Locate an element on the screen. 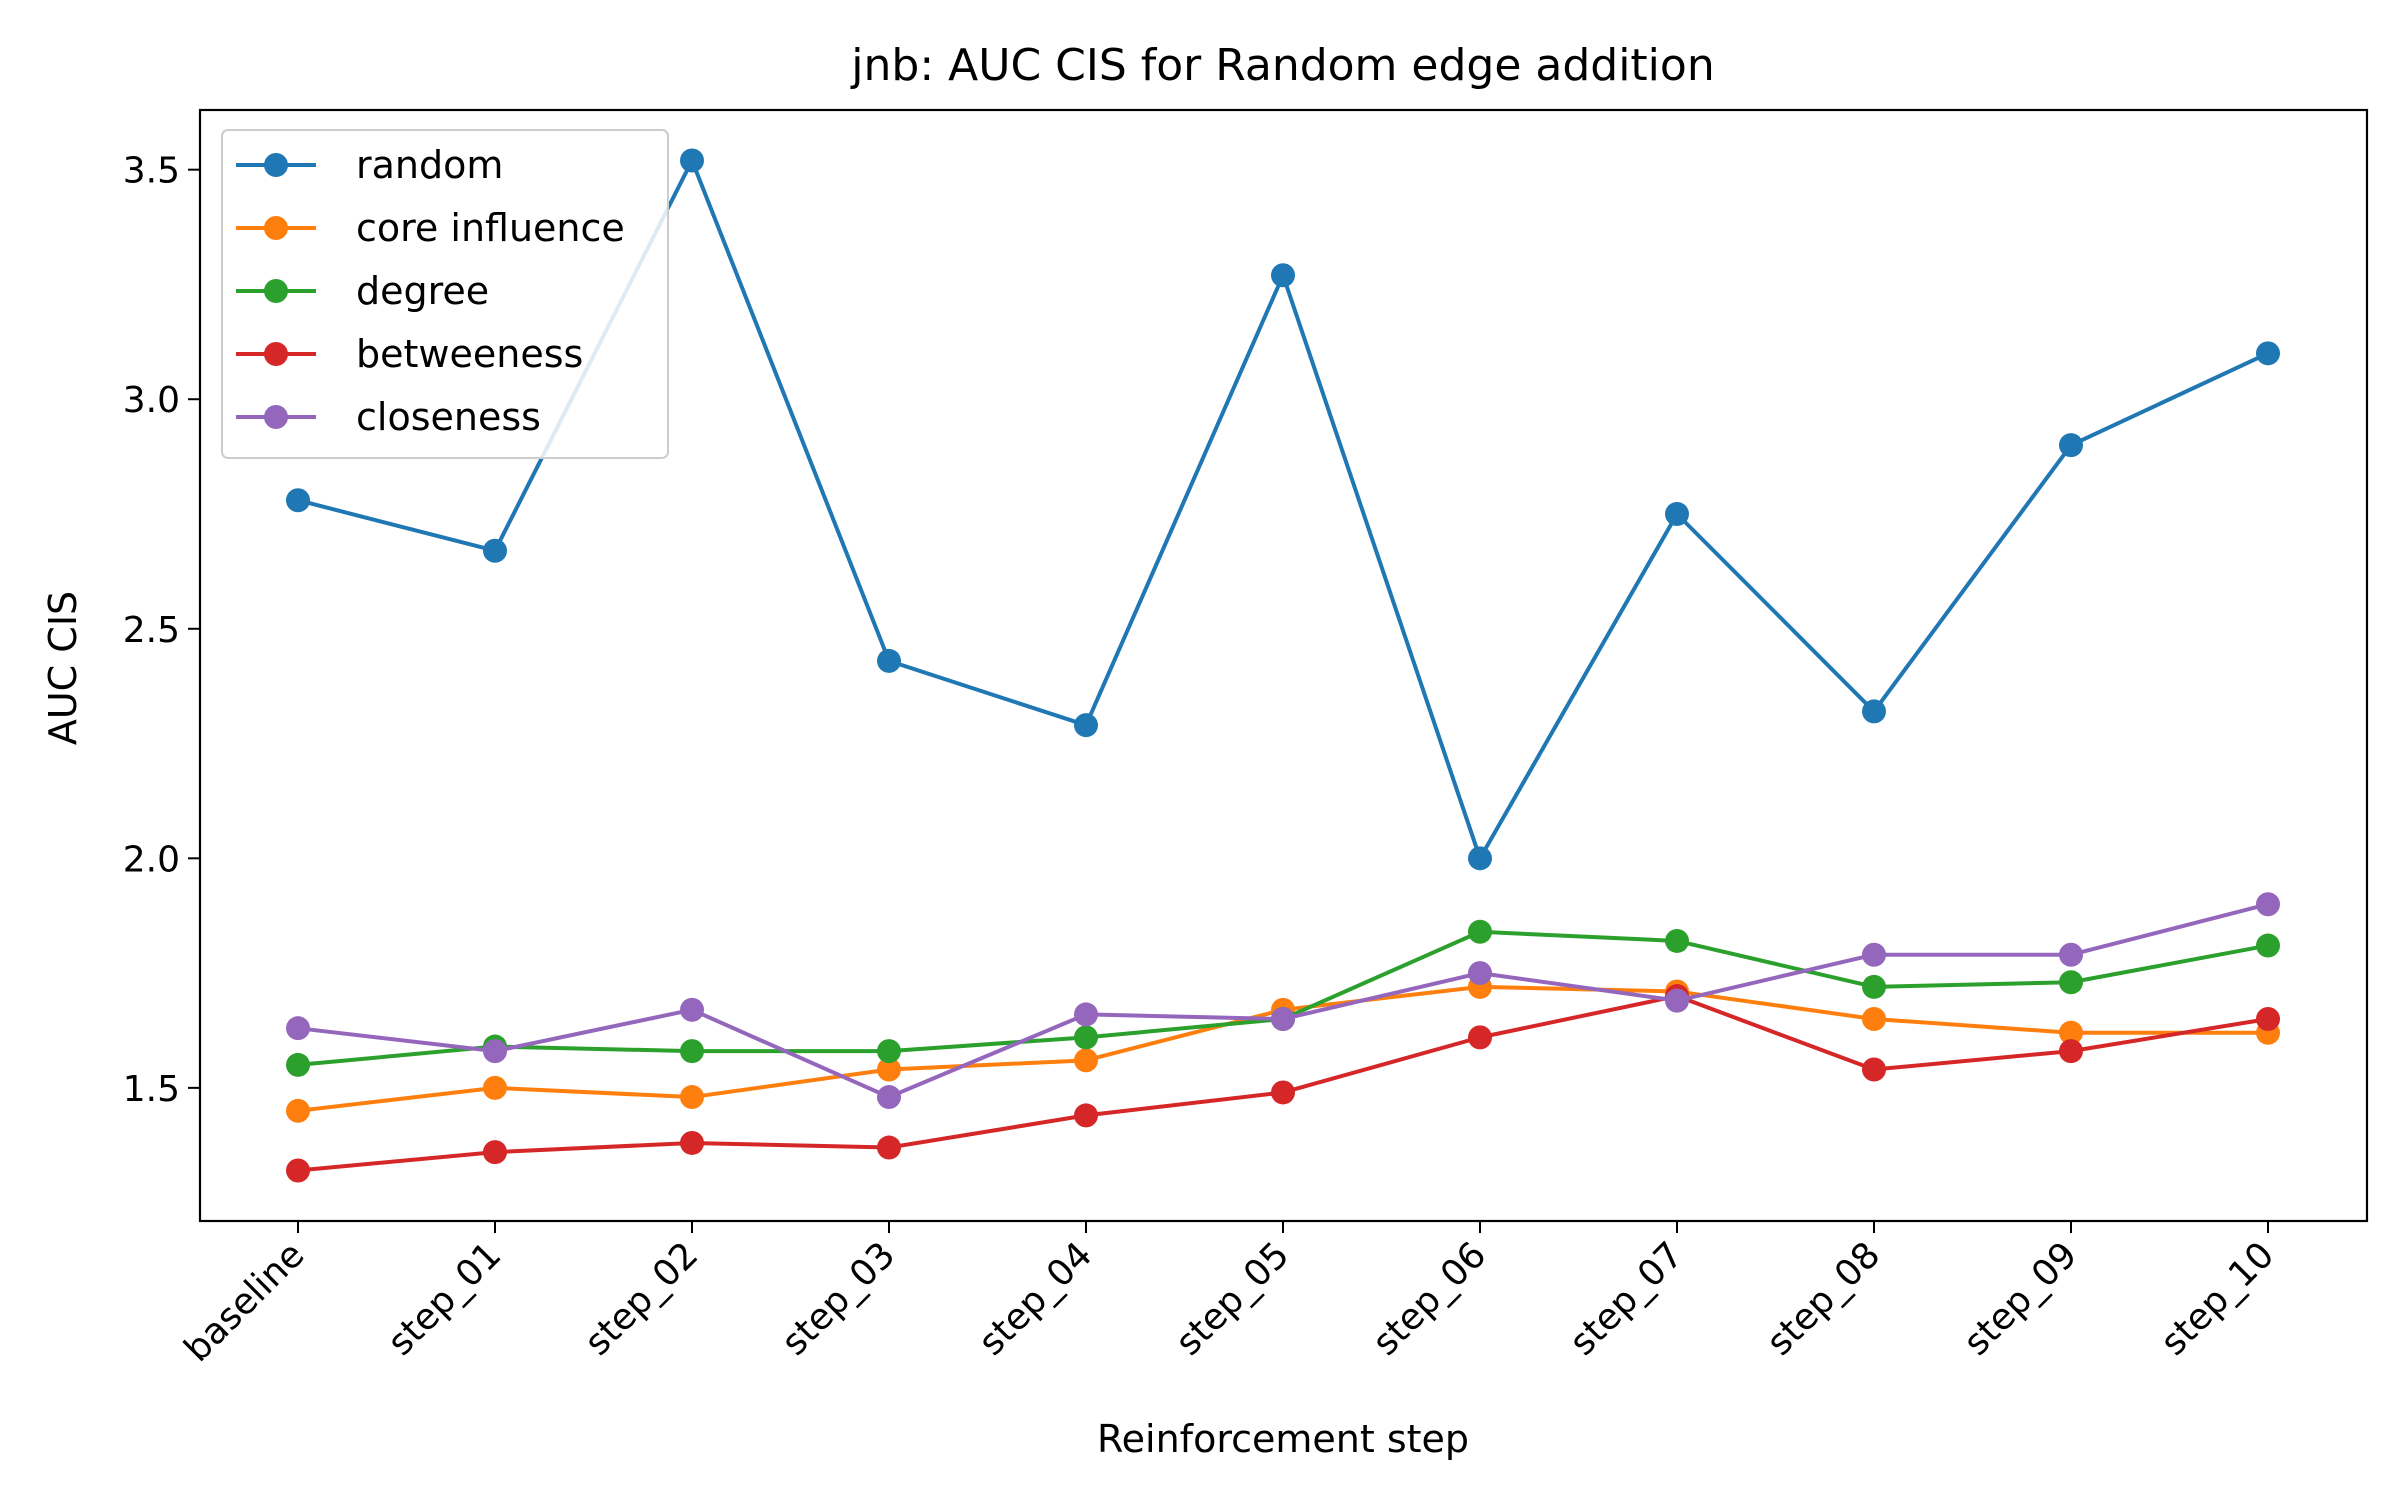  legend-item: random is located at coordinates (369, 165).